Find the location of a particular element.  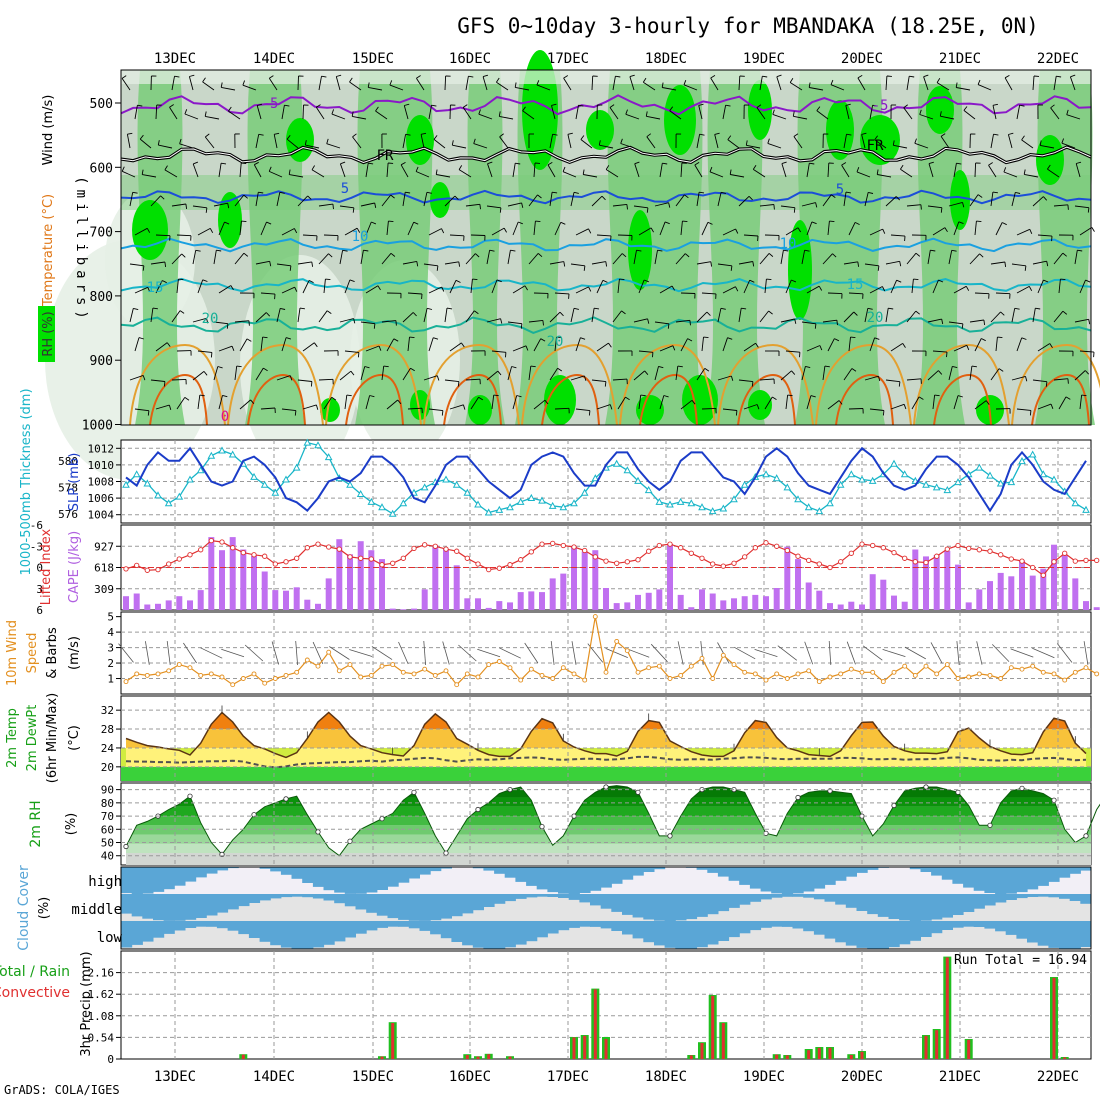

wind10-barb is located at coordinates (446, 653).